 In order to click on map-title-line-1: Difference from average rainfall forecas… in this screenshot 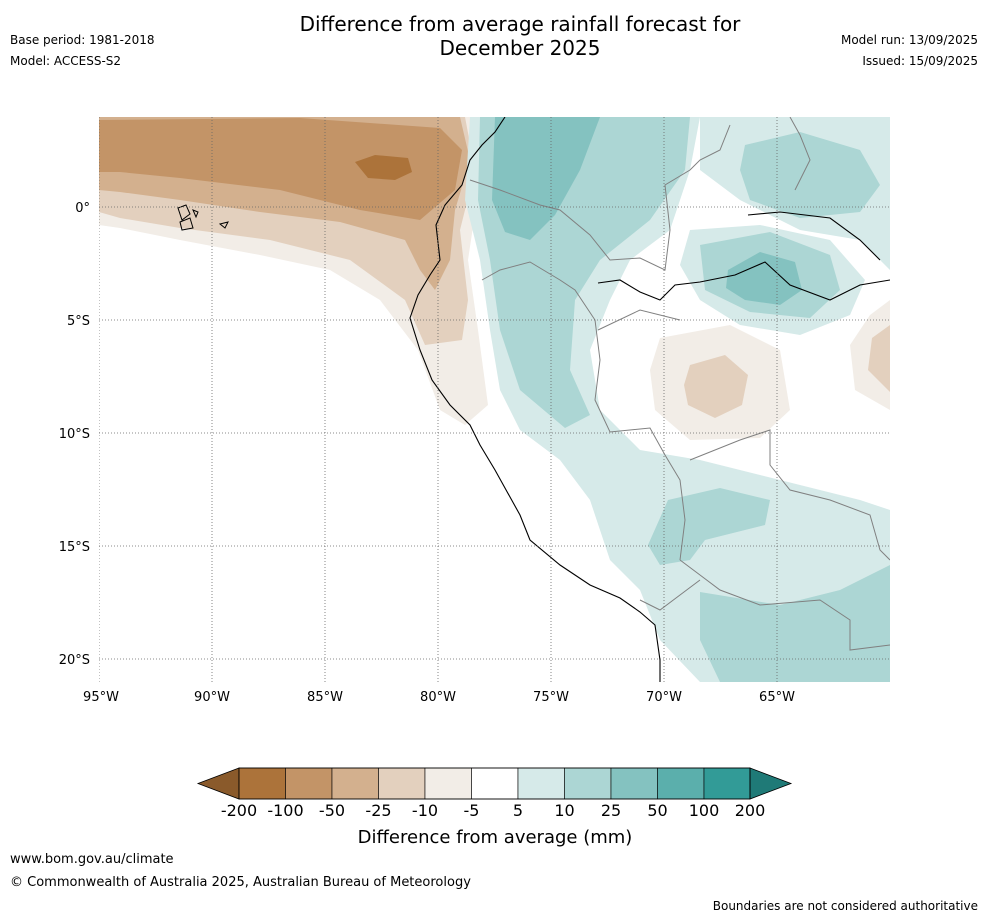, I will do `click(520, 24)`.